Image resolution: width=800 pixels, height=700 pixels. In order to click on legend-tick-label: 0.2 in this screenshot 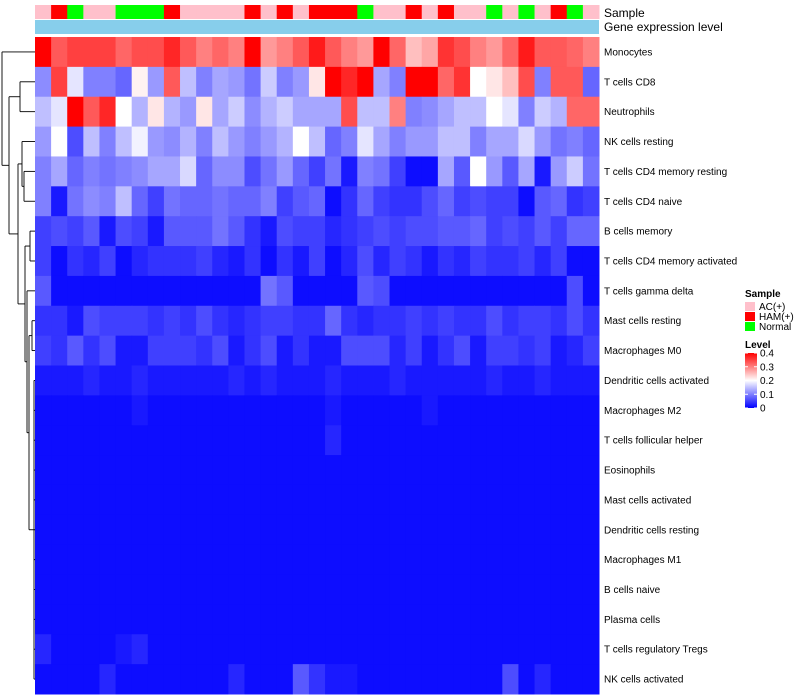, I will do `click(767, 381)`.